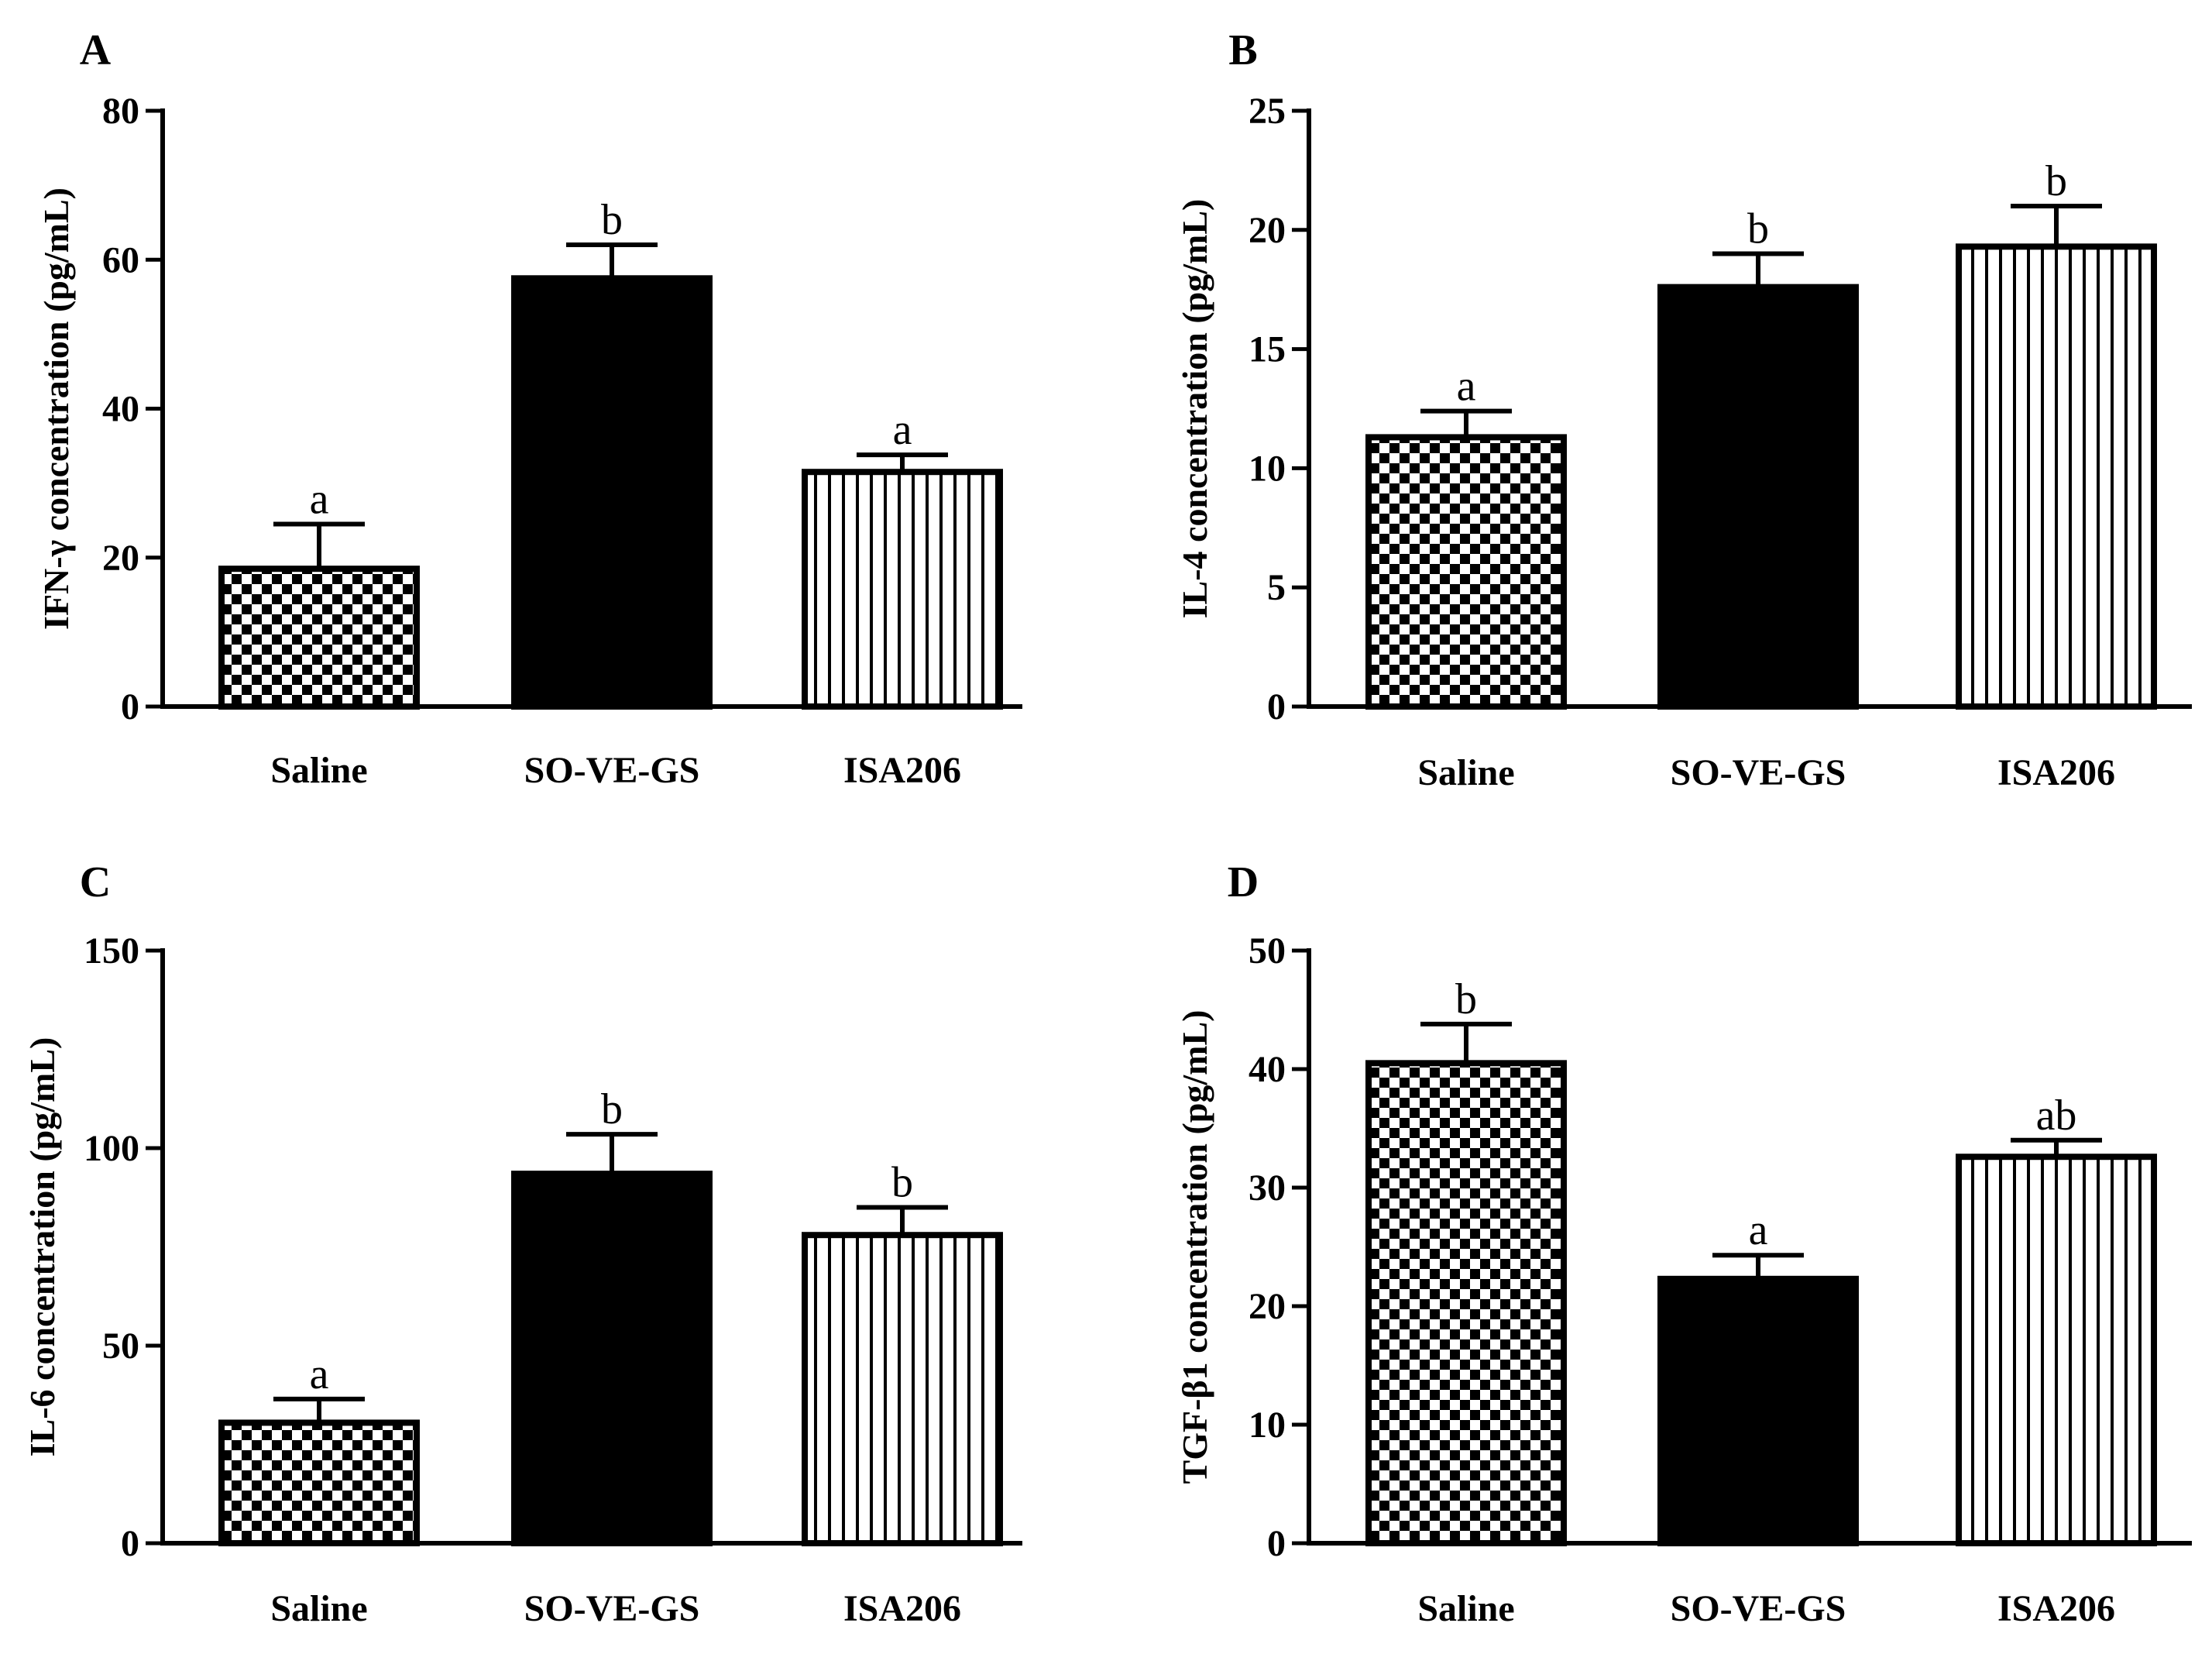 The width and height of the screenshot is (2212, 1654). I want to click on y-tick-label: 15, so click(1267, 349).